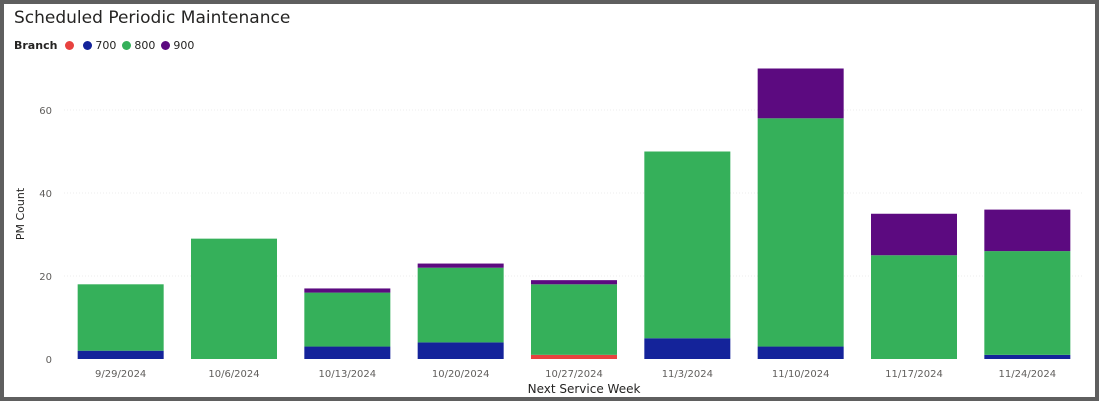  I want to click on legend: Branch 700 800 900, so click(107, 45).